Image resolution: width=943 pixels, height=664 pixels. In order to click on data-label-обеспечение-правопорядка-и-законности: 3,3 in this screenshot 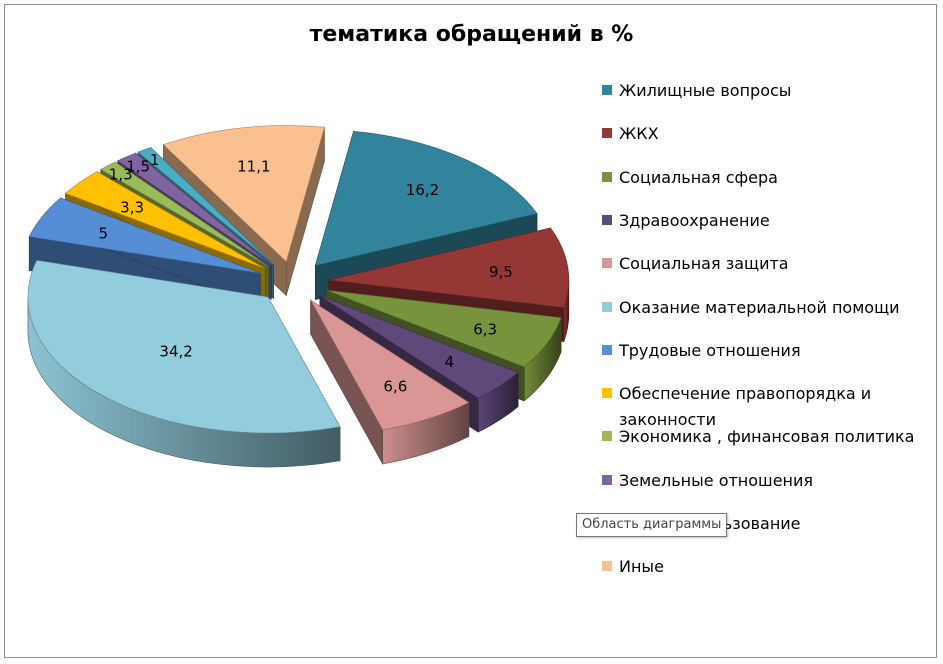, I will do `click(132, 207)`.